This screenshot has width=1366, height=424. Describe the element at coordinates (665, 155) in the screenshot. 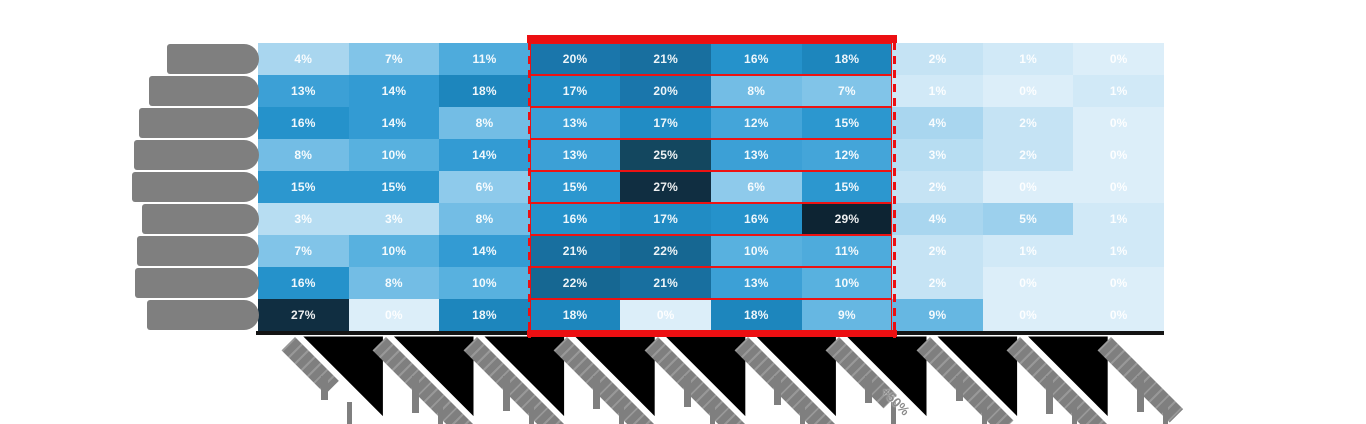

I see `heatmap-cell: 25%` at that location.